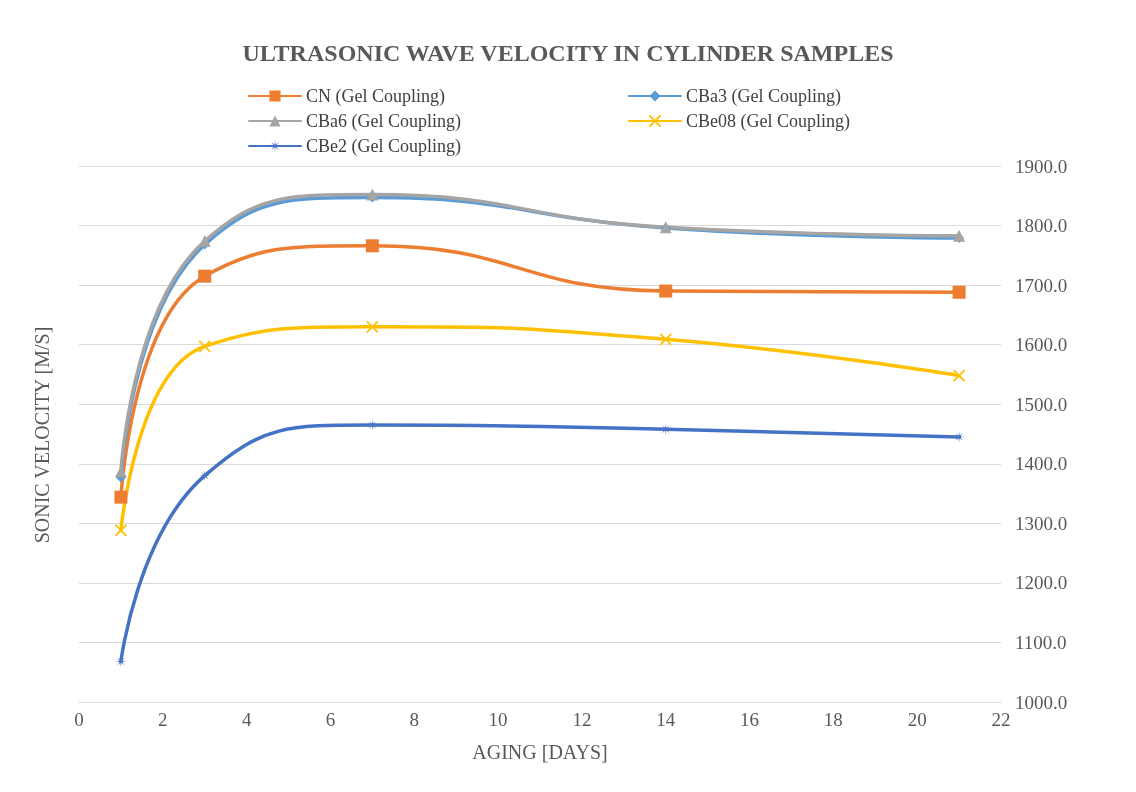  Describe the element at coordinates (666, 719) in the screenshot. I see `x-tick-label: 14` at that location.